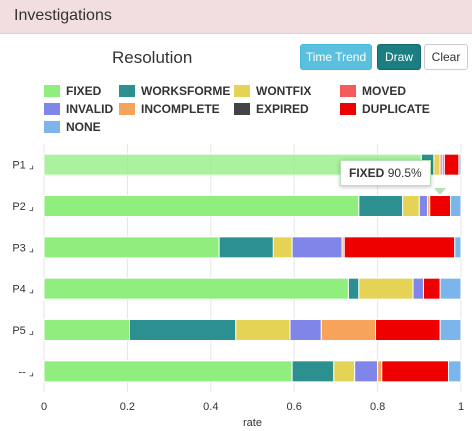  What do you see at coordinates (23, 331) in the screenshot?
I see `y-tick-label: P5 ⌟` at bounding box center [23, 331].